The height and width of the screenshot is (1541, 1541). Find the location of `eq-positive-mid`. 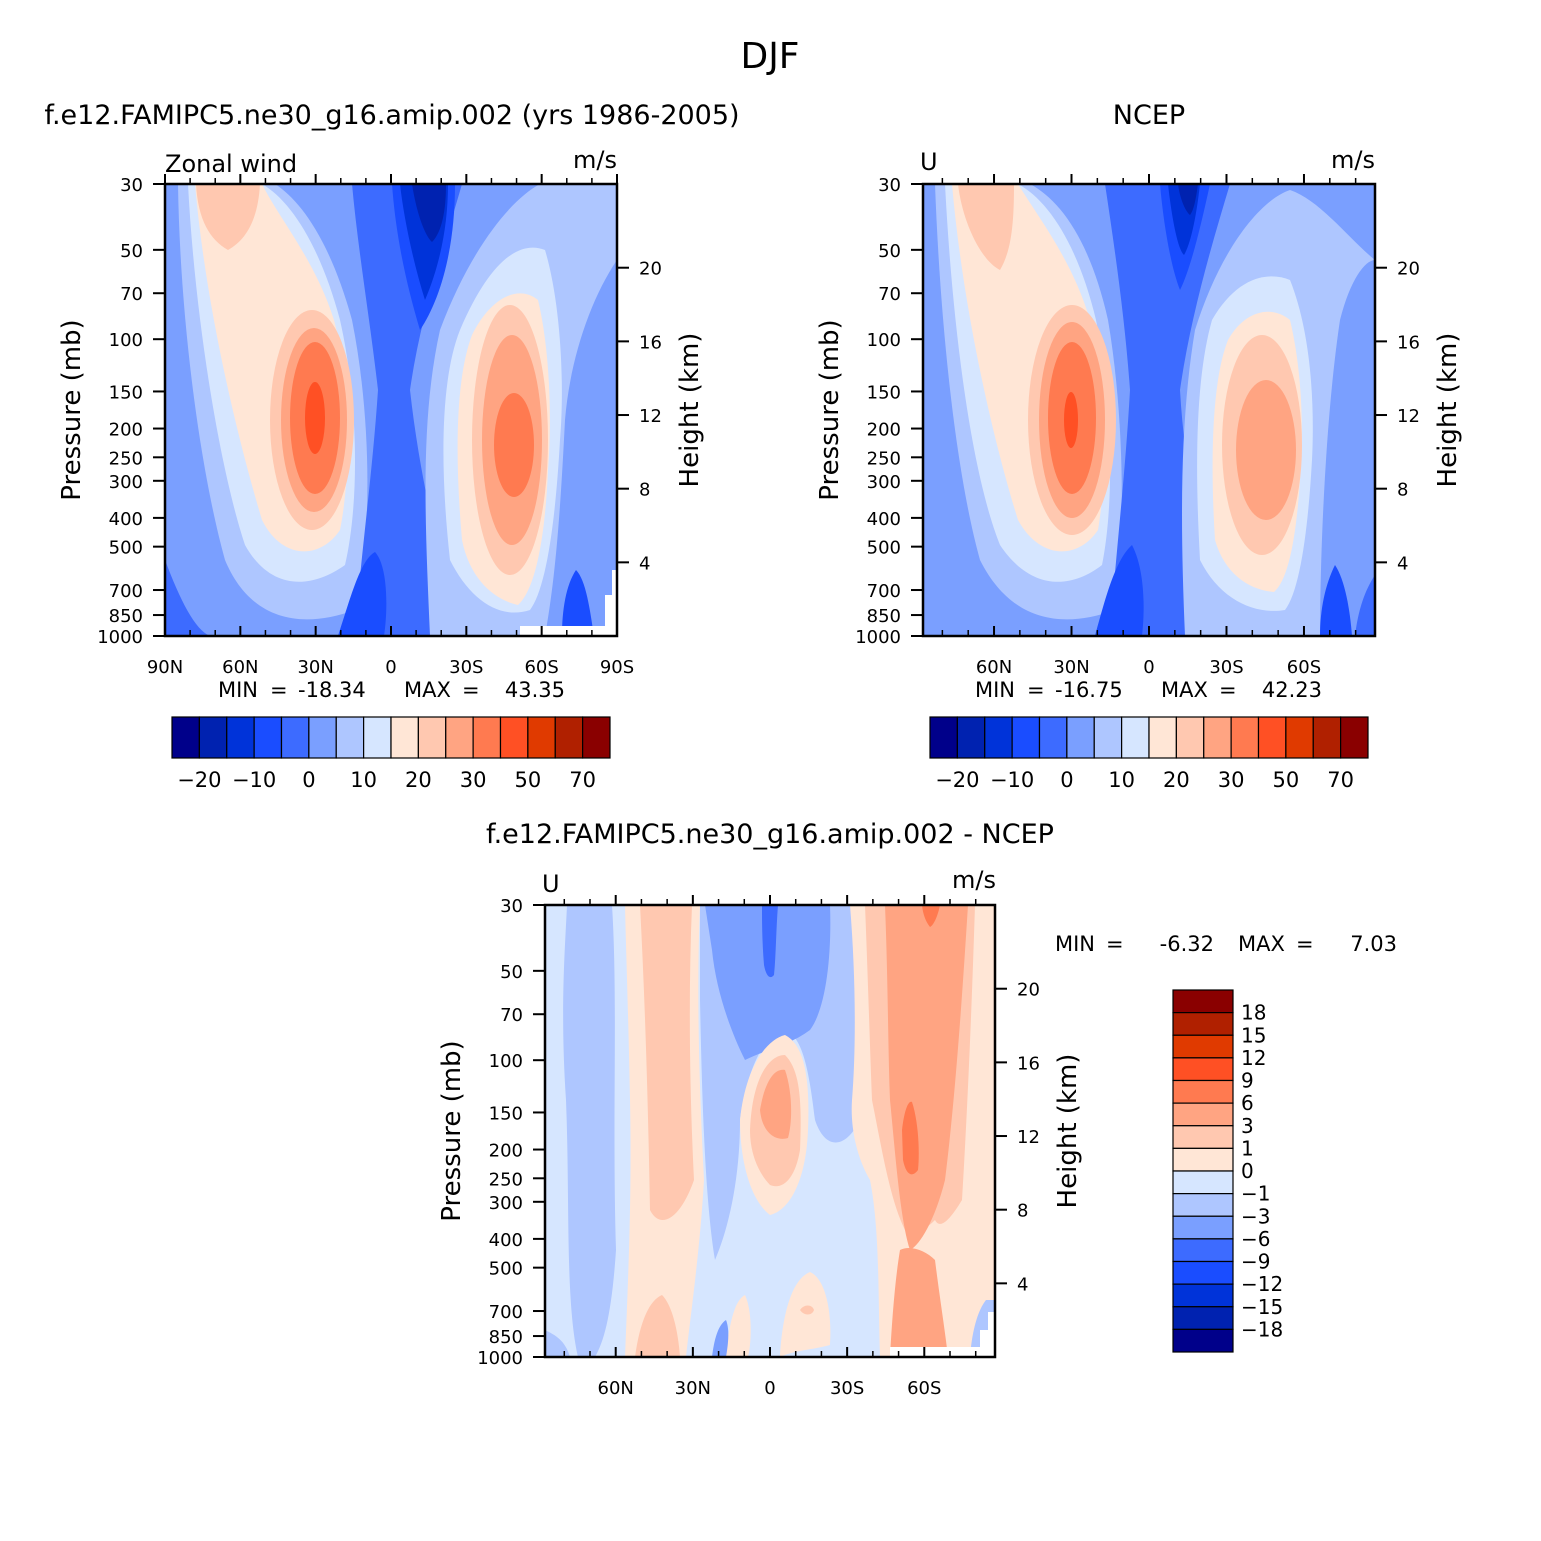

eq-positive-mid is located at coordinates (738, 1326).